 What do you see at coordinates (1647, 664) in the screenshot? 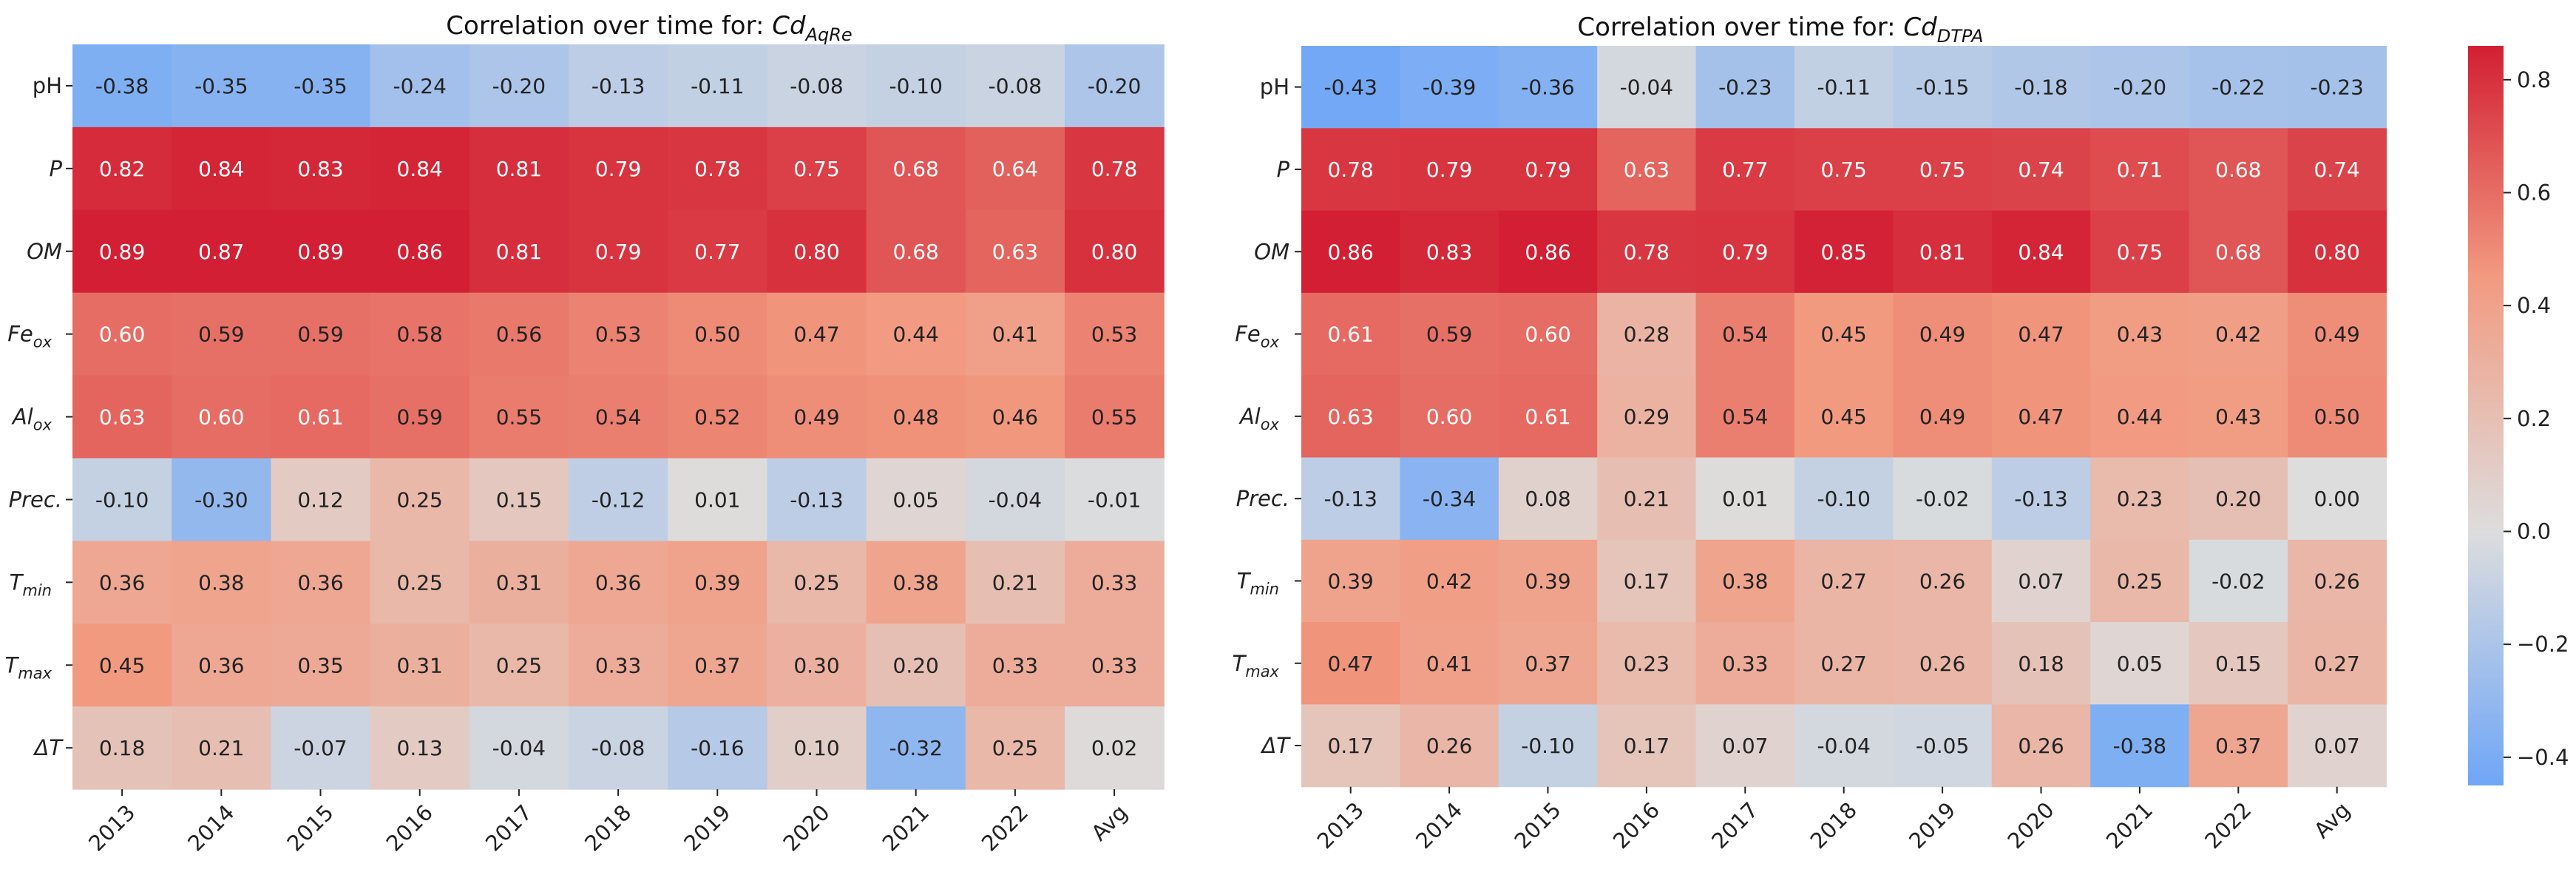
I see `cell-value-label: 0.23` at bounding box center [1647, 664].